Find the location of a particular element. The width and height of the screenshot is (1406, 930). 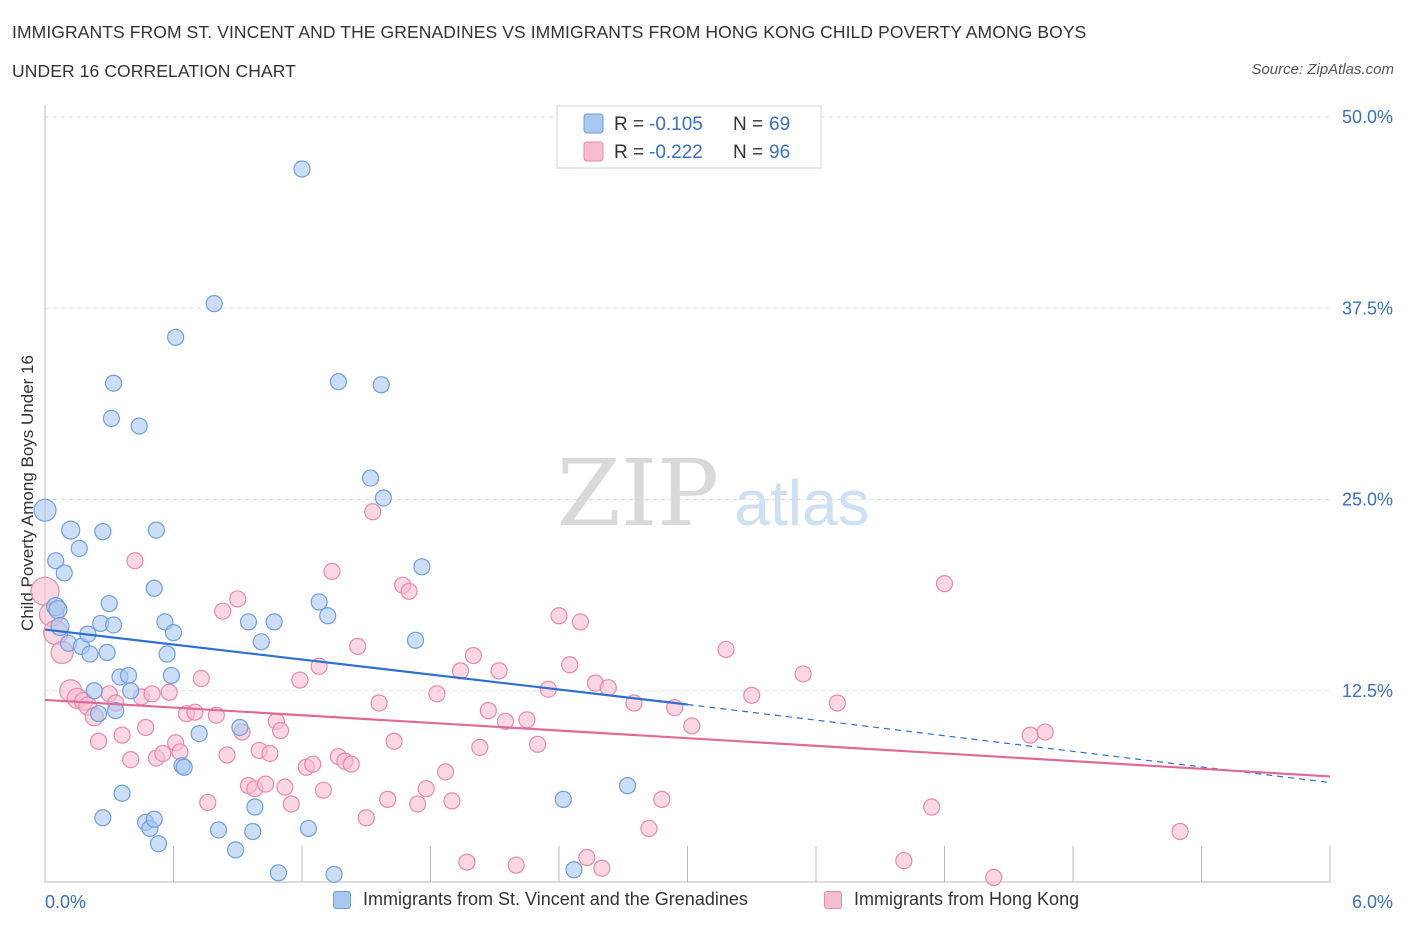

x-tick-label-min: 0.0% is located at coordinates (65, 902).